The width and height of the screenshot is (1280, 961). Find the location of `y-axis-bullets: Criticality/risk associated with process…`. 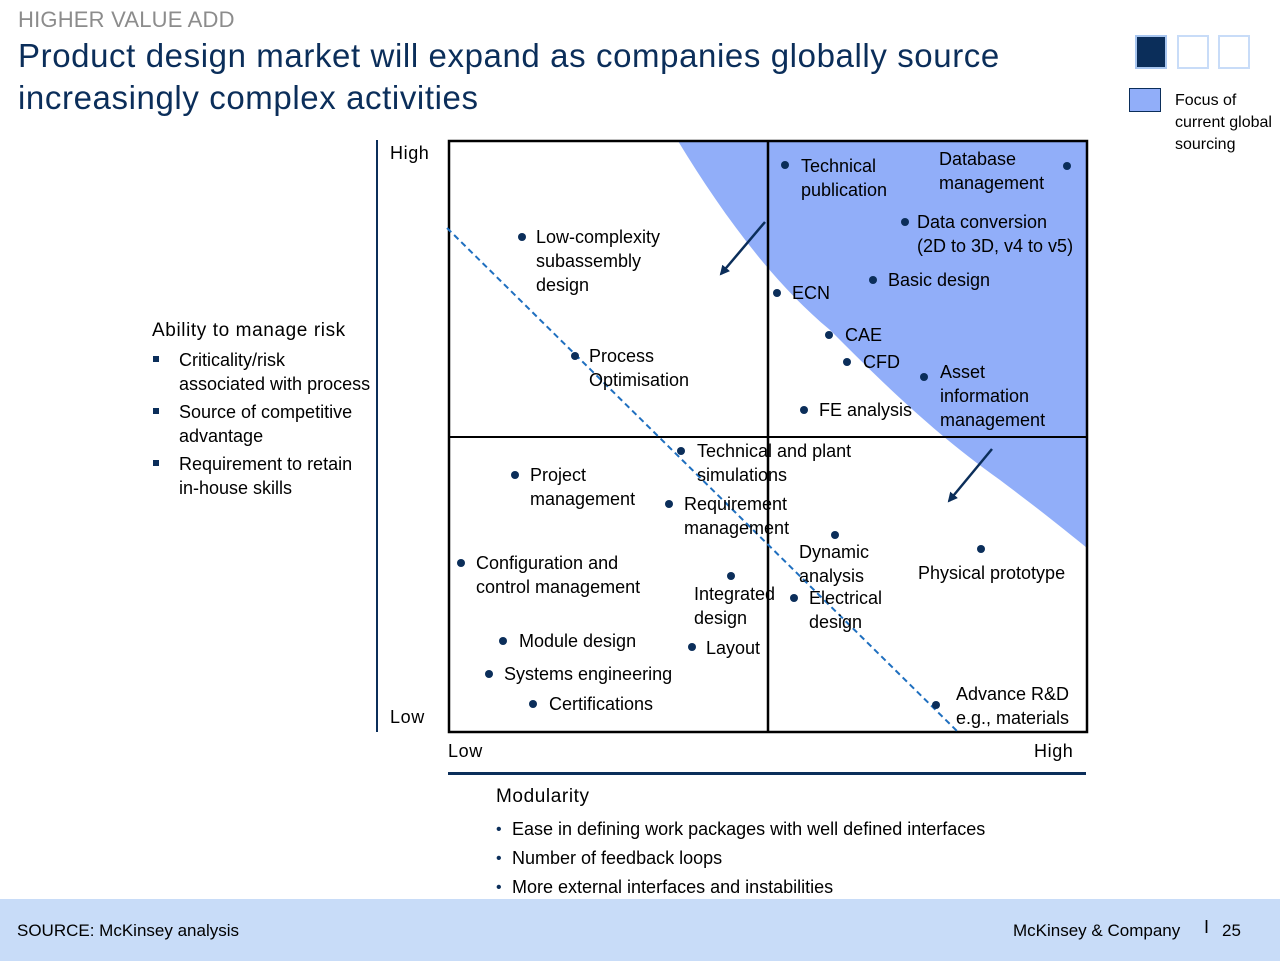

y-axis-bullets: Criticality/risk associated with process… is located at coordinates (262, 426).